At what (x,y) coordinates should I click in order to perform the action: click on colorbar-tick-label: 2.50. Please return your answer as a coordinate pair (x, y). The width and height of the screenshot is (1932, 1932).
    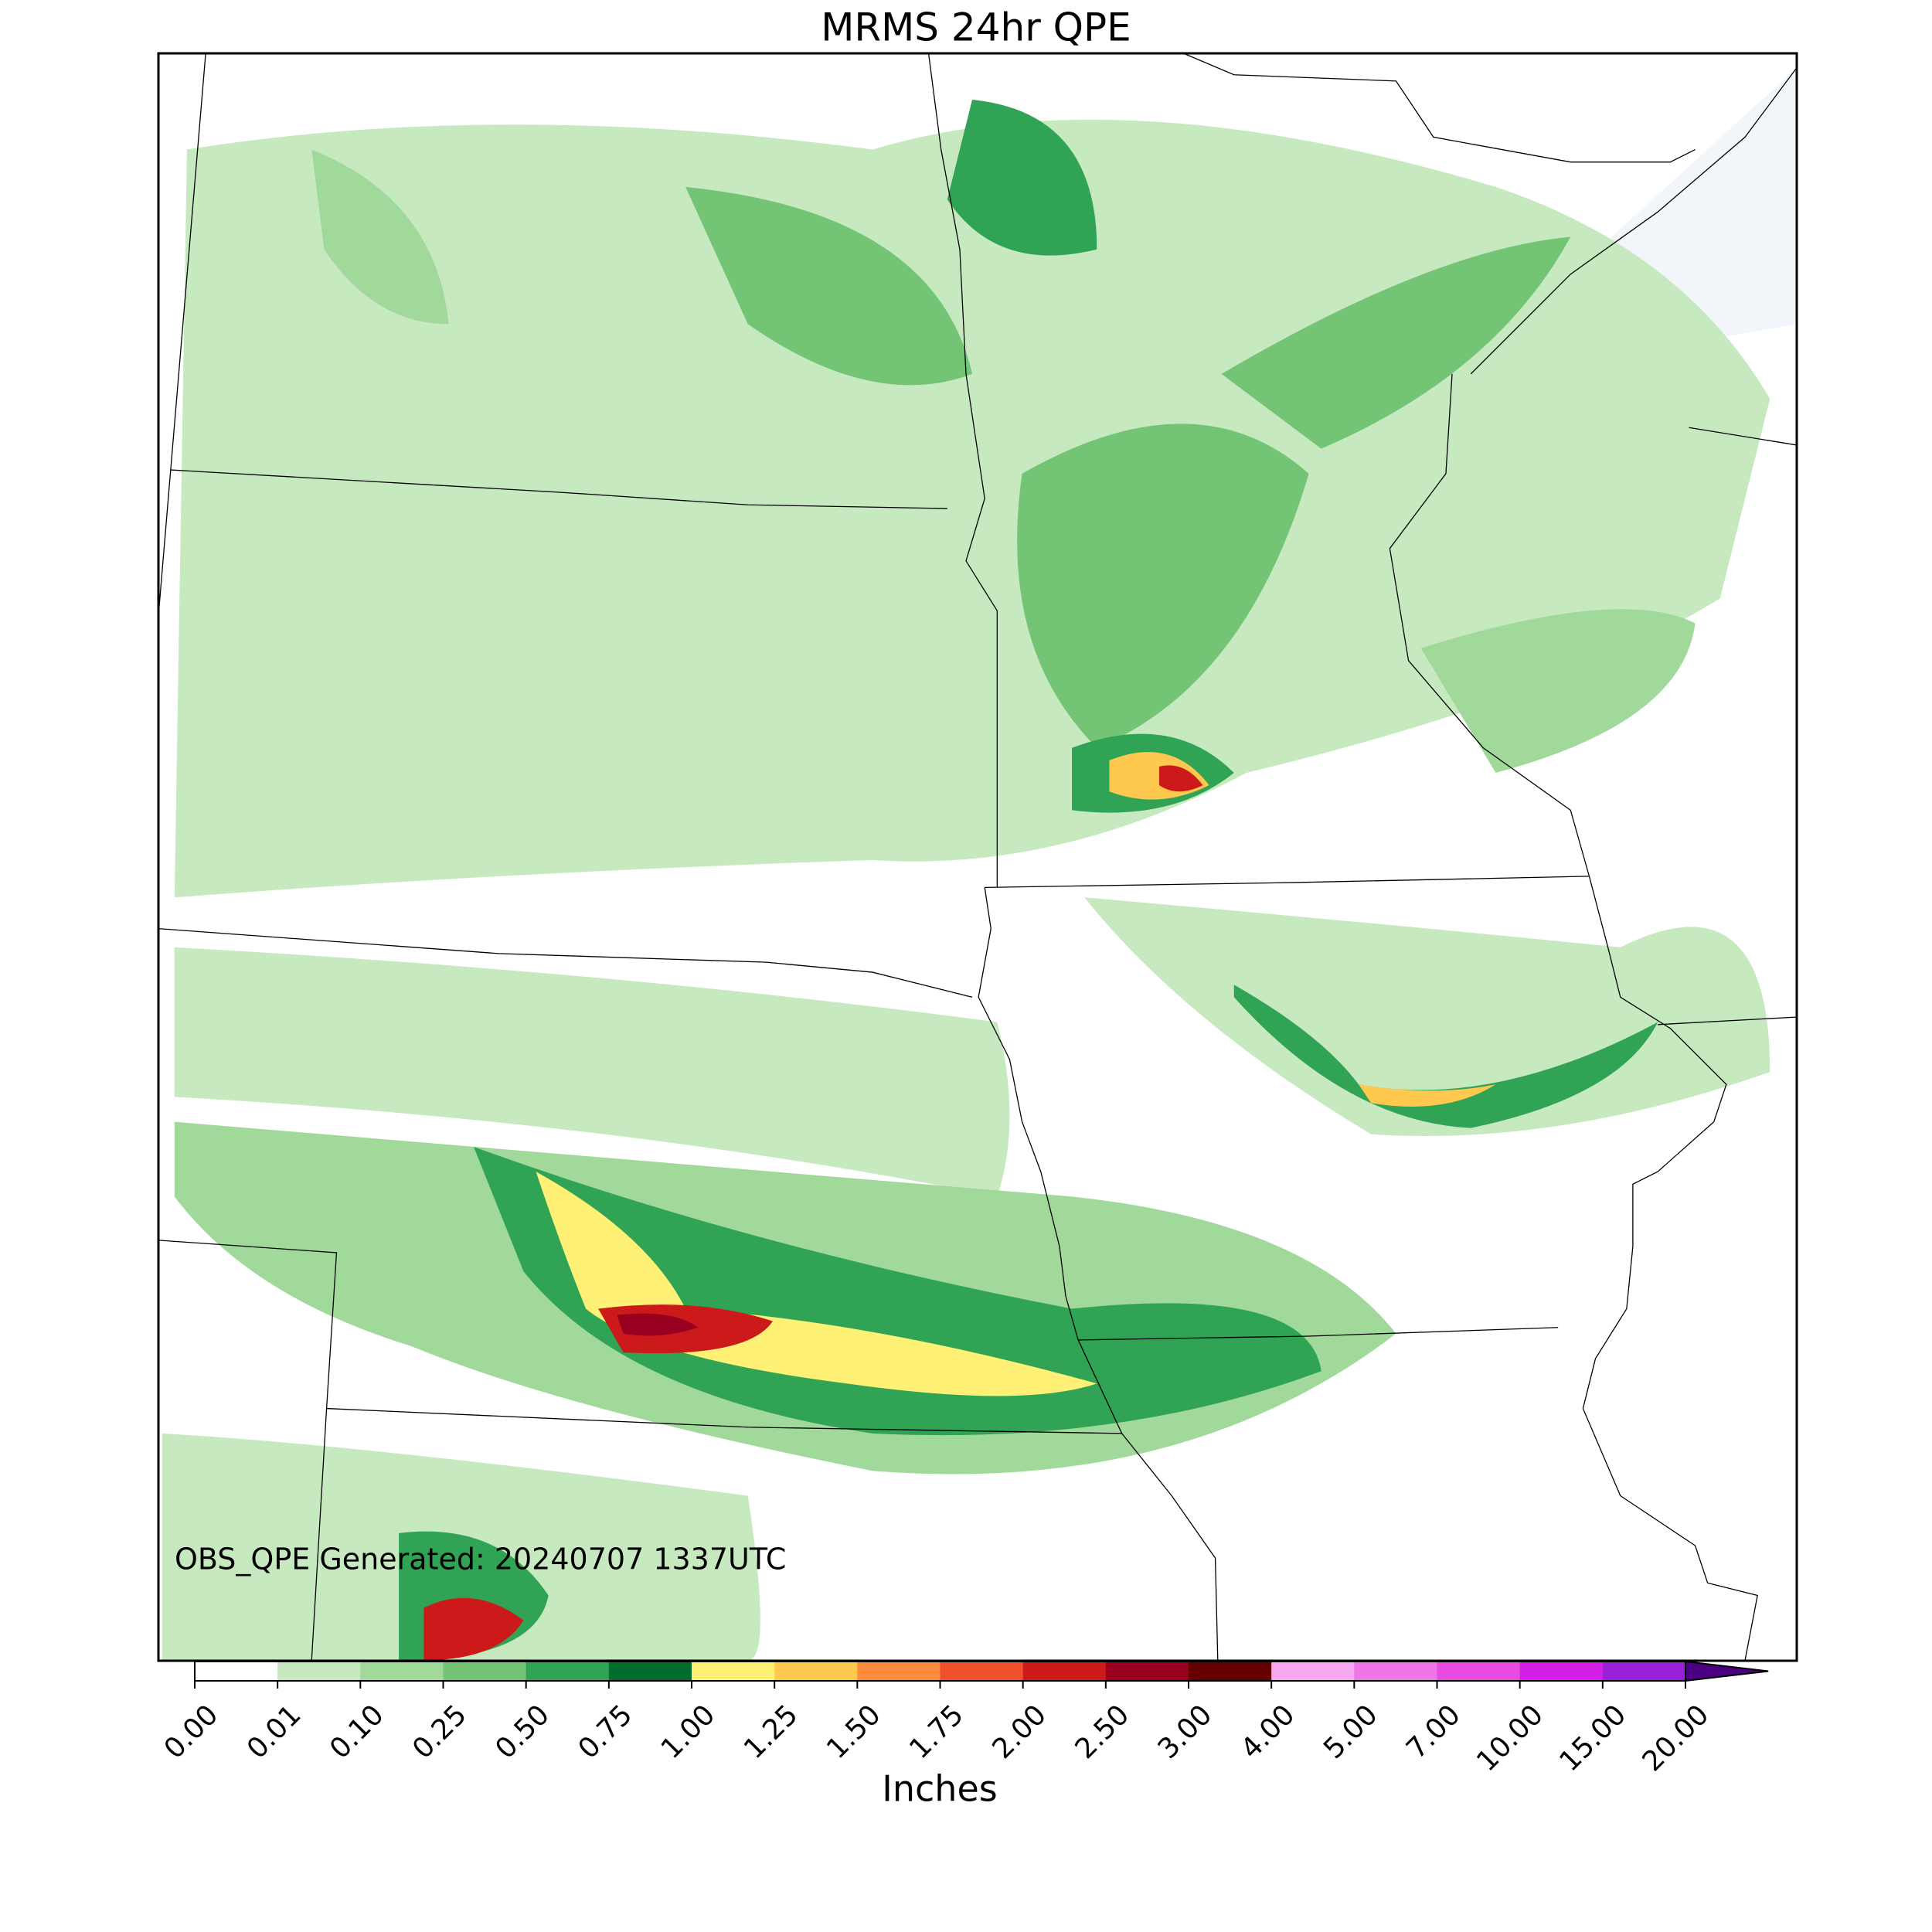
    Looking at the image, I should click on (1103, 1732).